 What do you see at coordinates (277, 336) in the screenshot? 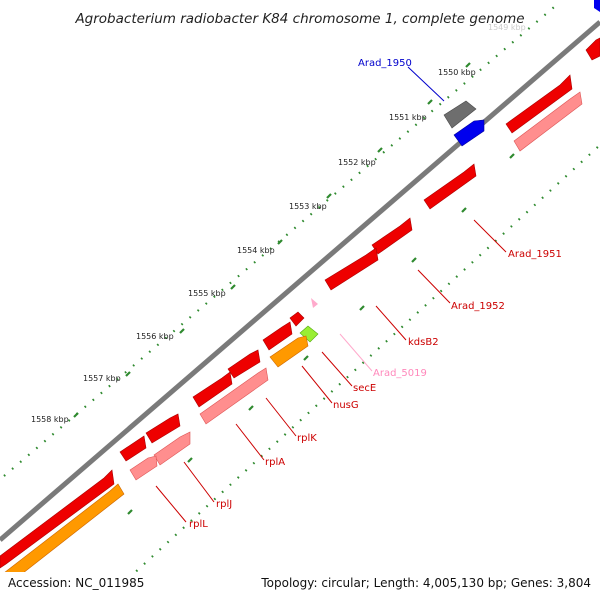
I see `gene-rplk` at bounding box center [277, 336].